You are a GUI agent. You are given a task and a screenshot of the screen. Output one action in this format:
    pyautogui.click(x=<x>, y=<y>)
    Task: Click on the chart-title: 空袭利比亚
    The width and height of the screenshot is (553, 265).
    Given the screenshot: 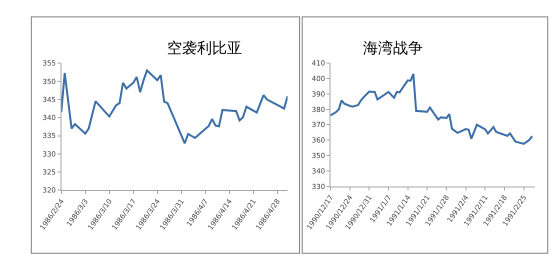 What is the action you would take?
    pyautogui.click(x=204, y=48)
    